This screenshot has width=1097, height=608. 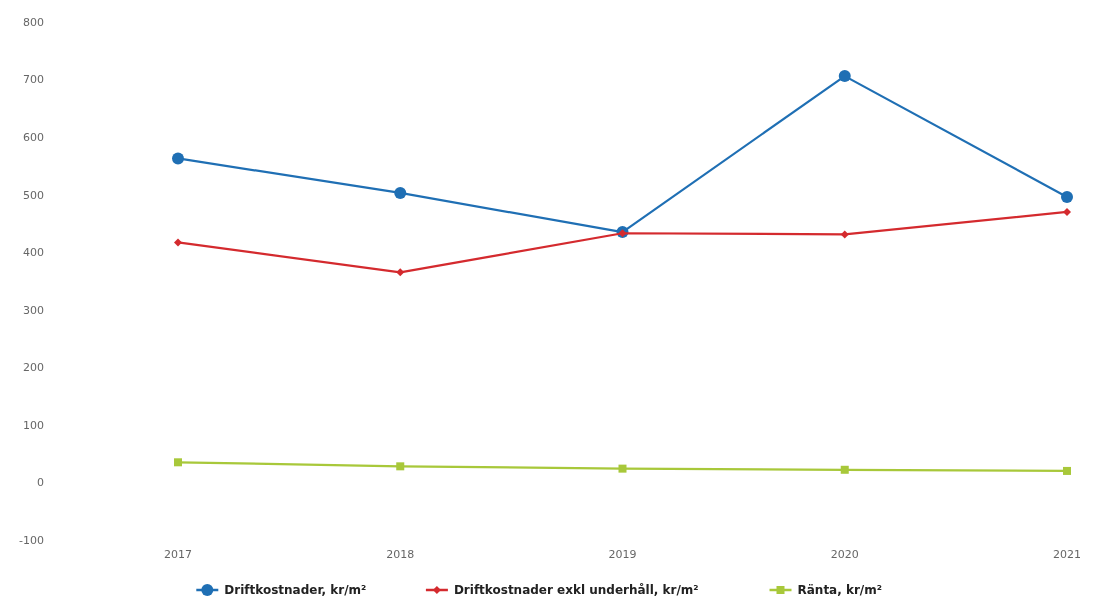 I want to click on x-tick-label: 2019, so click(x=622, y=554).